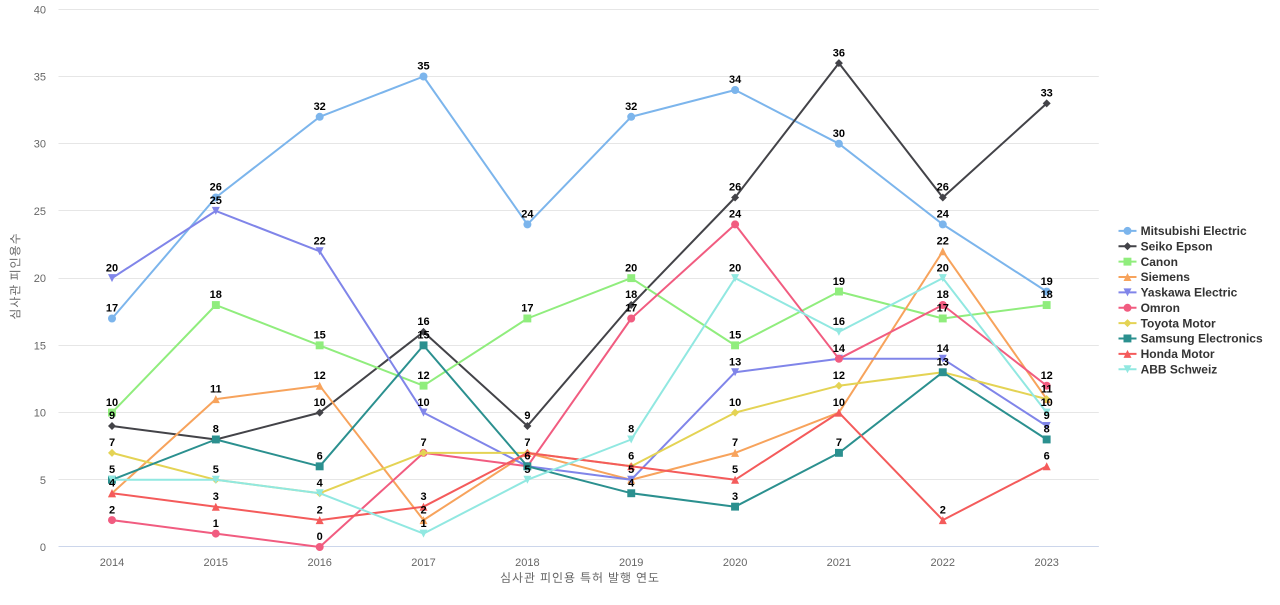  I want to click on svg-text: 36, so click(839, 53).